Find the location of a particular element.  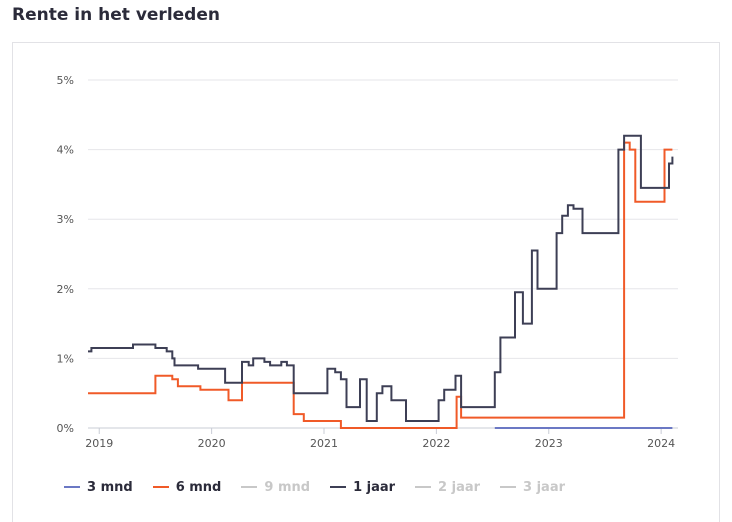

legend-item-3-jaar: 3 jaar is located at coordinates (532, 487).